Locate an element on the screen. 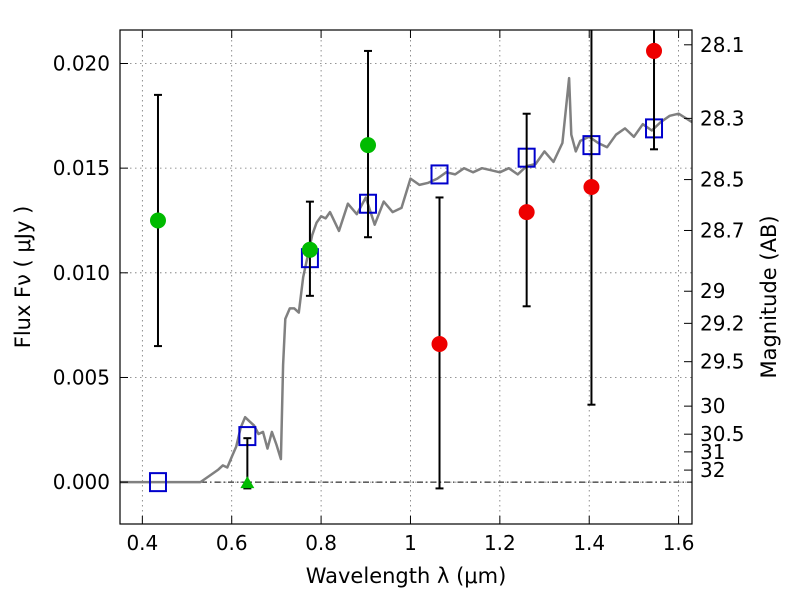  right-tick-label: 28.3 is located at coordinates (722, 118).